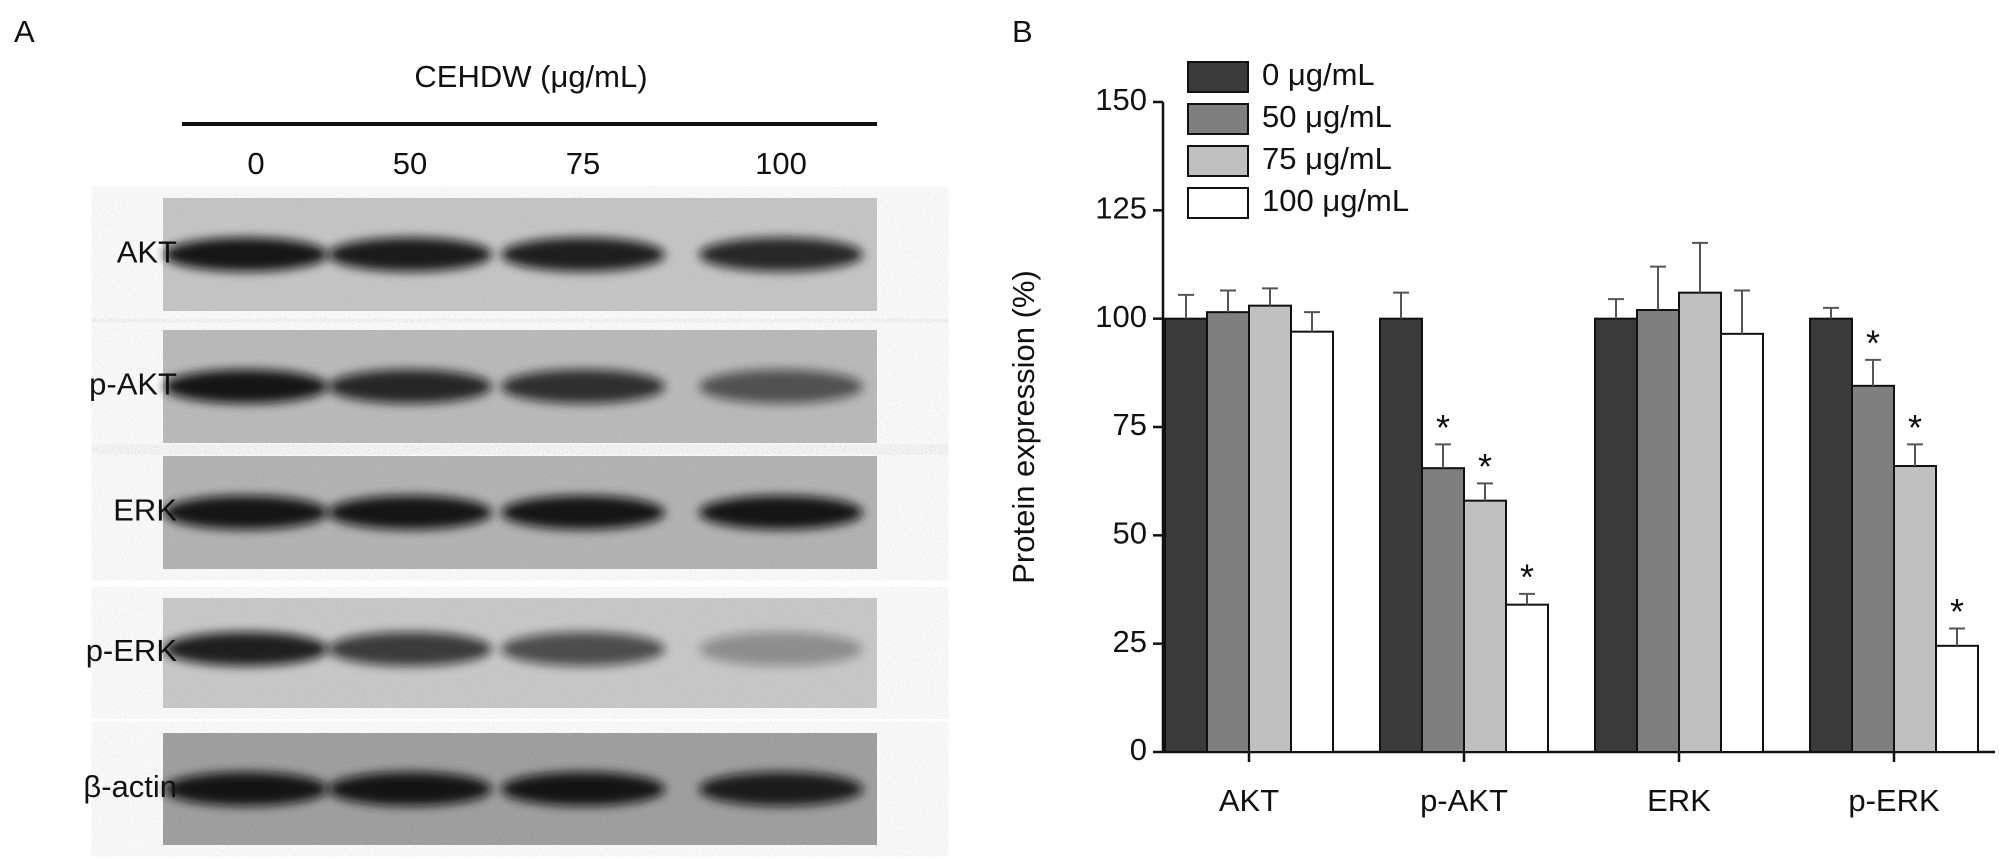  What do you see at coordinates (1130, 533) in the screenshot?
I see `y-tick-label: 50` at bounding box center [1130, 533].